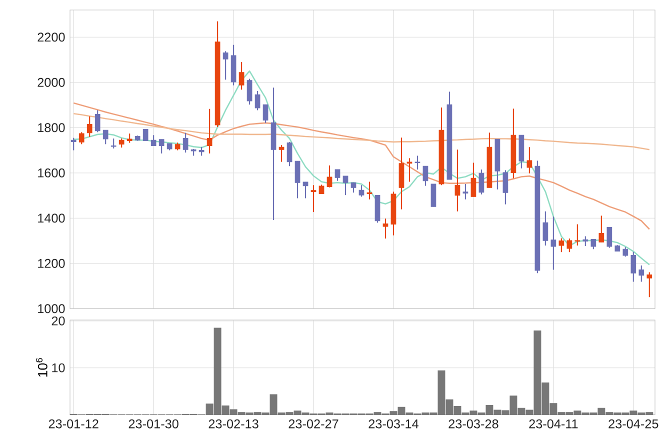 This screenshot has height=444, width=671. Describe the element at coordinates (313, 423) in the screenshot. I see `x-tick-label: 23-02-27` at that location.